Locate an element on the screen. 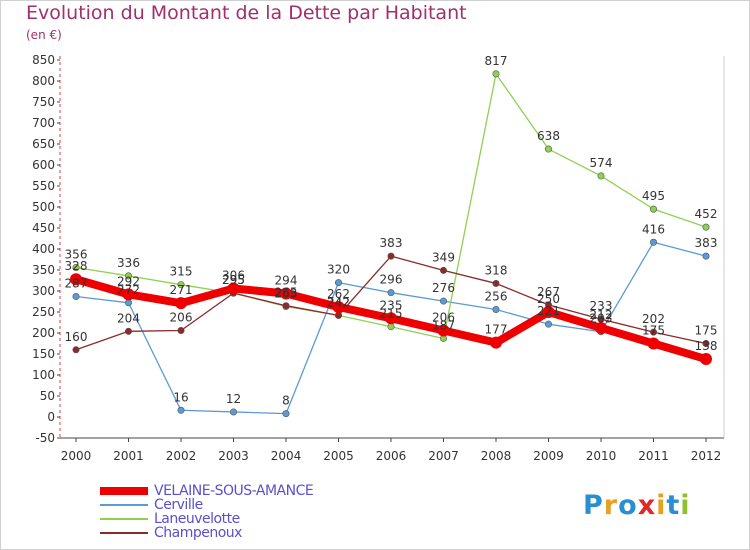 This screenshot has width=750, height=550. data-label: 295 is located at coordinates (233, 280).